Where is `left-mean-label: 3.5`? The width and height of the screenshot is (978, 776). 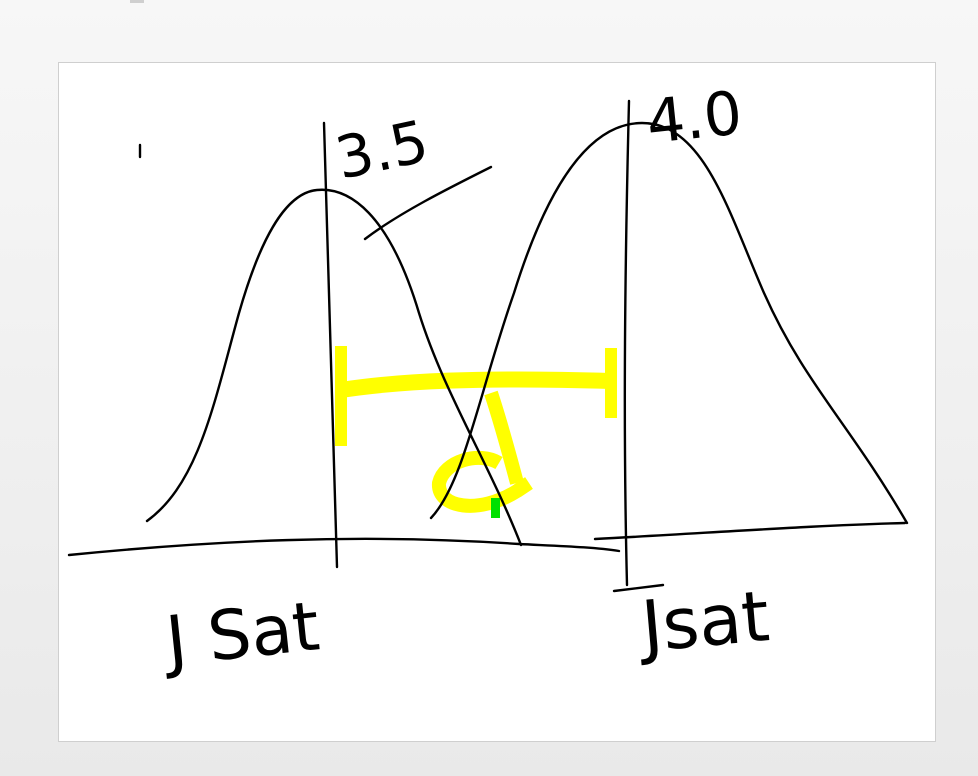 left-mean-label: 3.5 is located at coordinates (382, 150).